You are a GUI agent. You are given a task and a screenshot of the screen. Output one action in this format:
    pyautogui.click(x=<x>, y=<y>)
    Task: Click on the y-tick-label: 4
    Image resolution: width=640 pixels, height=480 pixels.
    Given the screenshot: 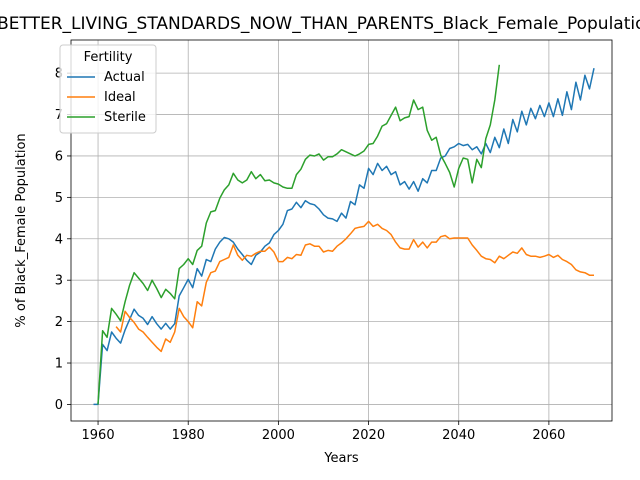 What is the action you would take?
    pyautogui.click(x=59, y=239)
    